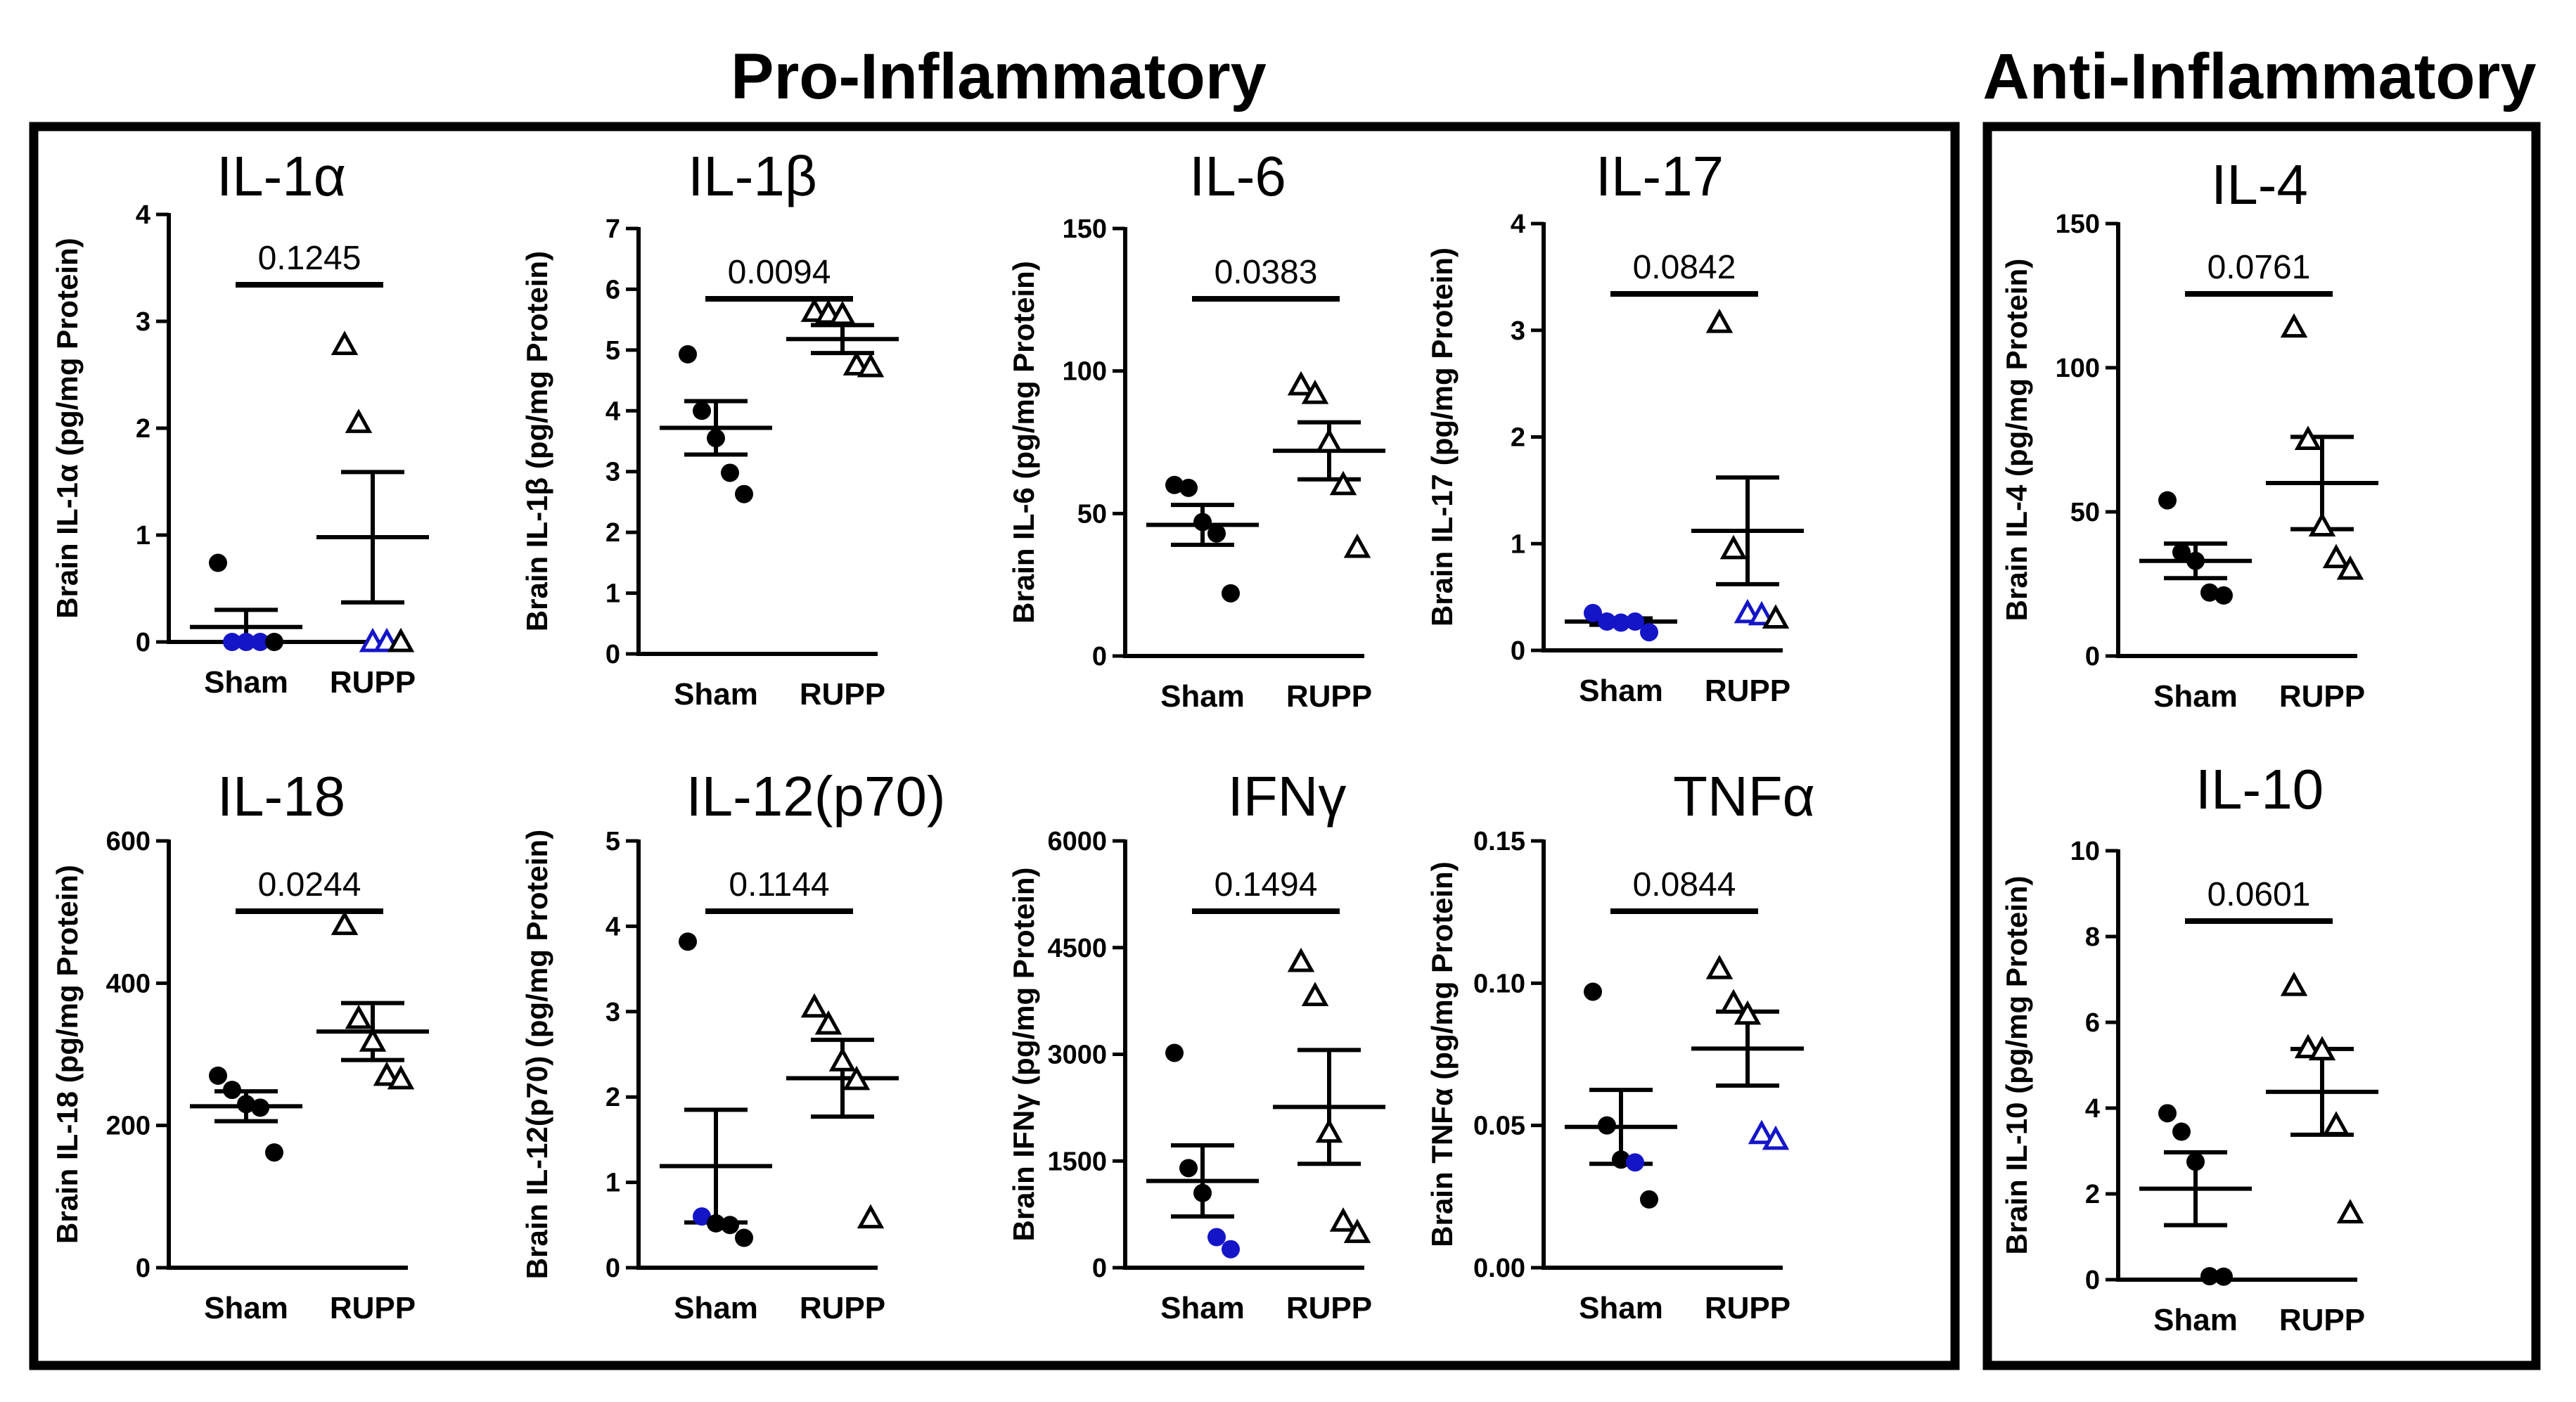  I want to click on y-tick-label-il12: 0, so click(612, 1268).